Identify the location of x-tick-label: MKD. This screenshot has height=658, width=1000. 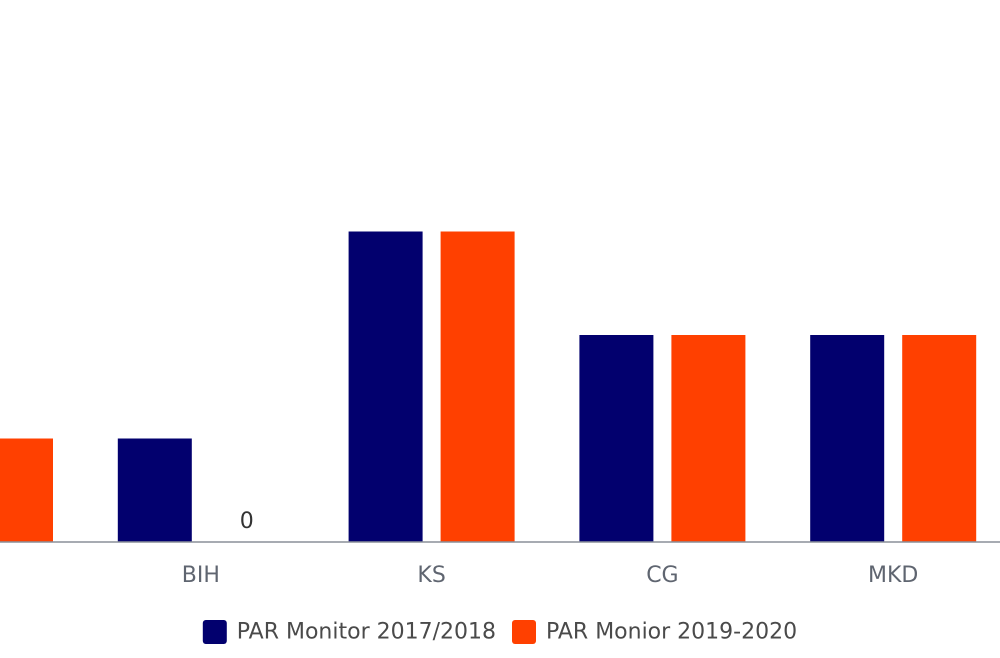
(893, 575).